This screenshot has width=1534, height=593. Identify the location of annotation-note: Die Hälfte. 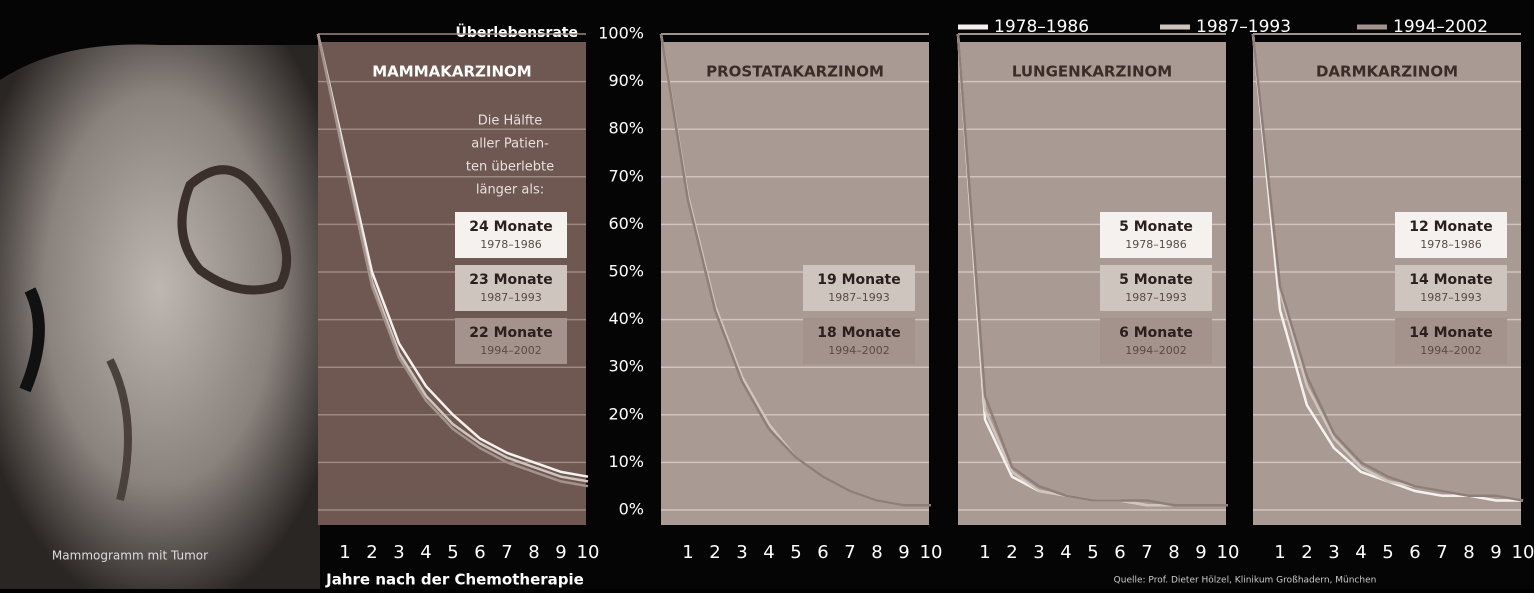
(510, 121).